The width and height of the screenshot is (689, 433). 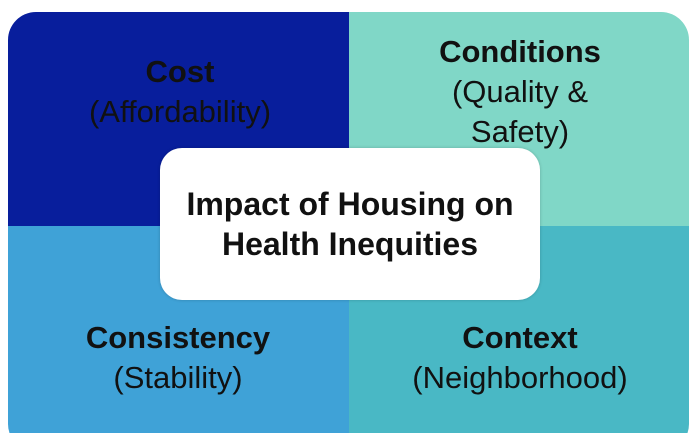 What do you see at coordinates (520, 358) in the screenshot?
I see `quadrant-label: Context (Neighborhood)` at bounding box center [520, 358].